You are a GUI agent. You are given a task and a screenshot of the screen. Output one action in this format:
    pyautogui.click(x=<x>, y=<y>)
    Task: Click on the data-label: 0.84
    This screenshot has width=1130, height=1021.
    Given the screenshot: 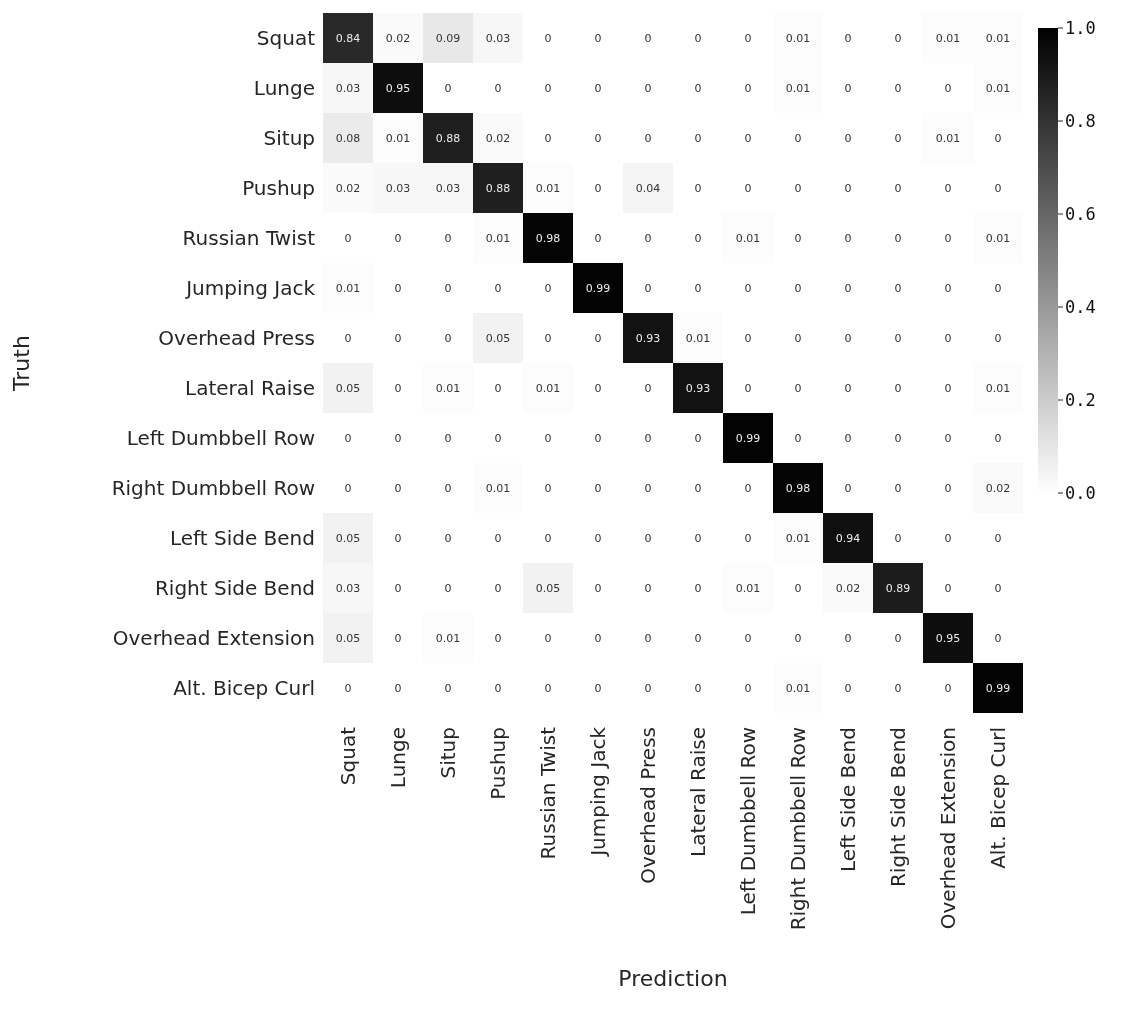 What is the action you would take?
    pyautogui.click(x=348, y=38)
    